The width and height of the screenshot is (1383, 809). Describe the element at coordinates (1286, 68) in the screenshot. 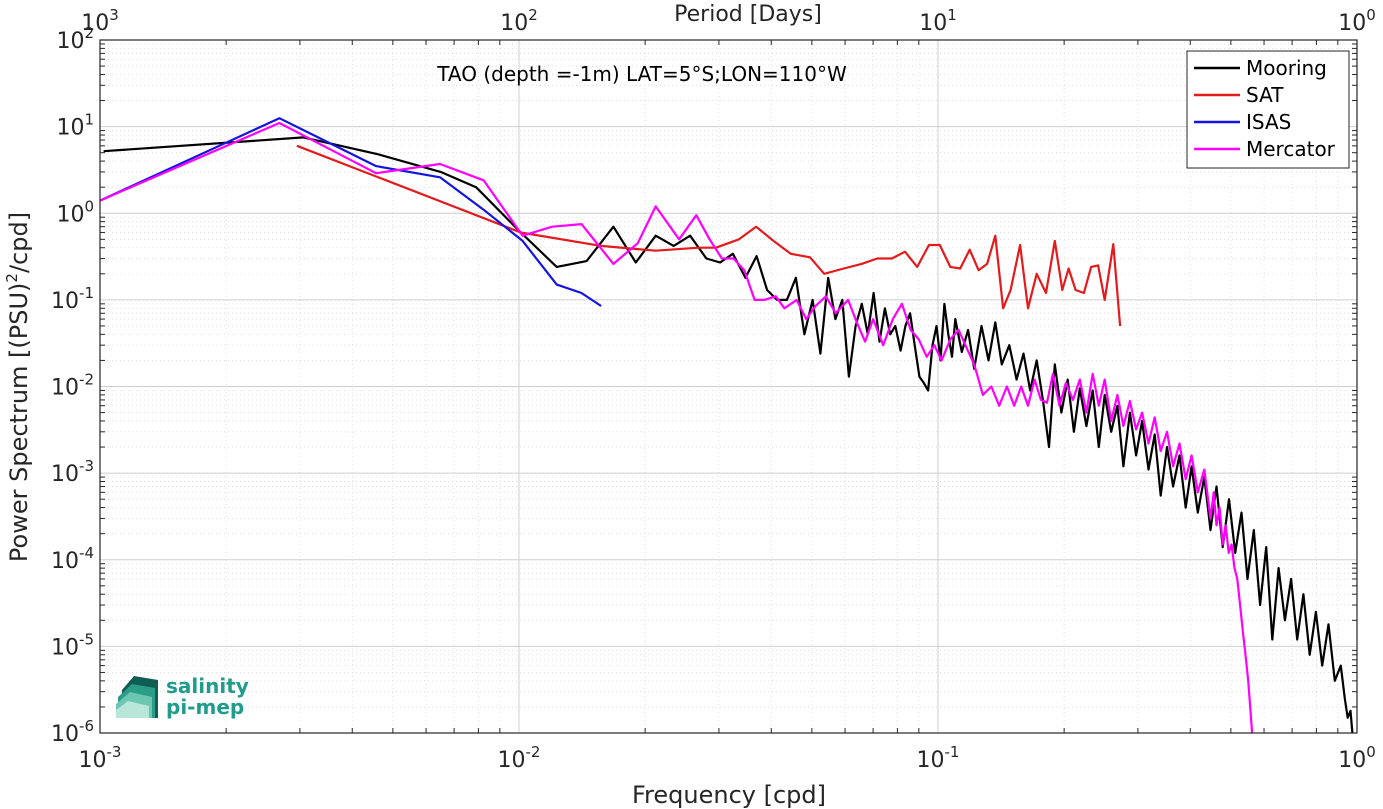

I see `legend-label-mooring: Mooring` at that location.